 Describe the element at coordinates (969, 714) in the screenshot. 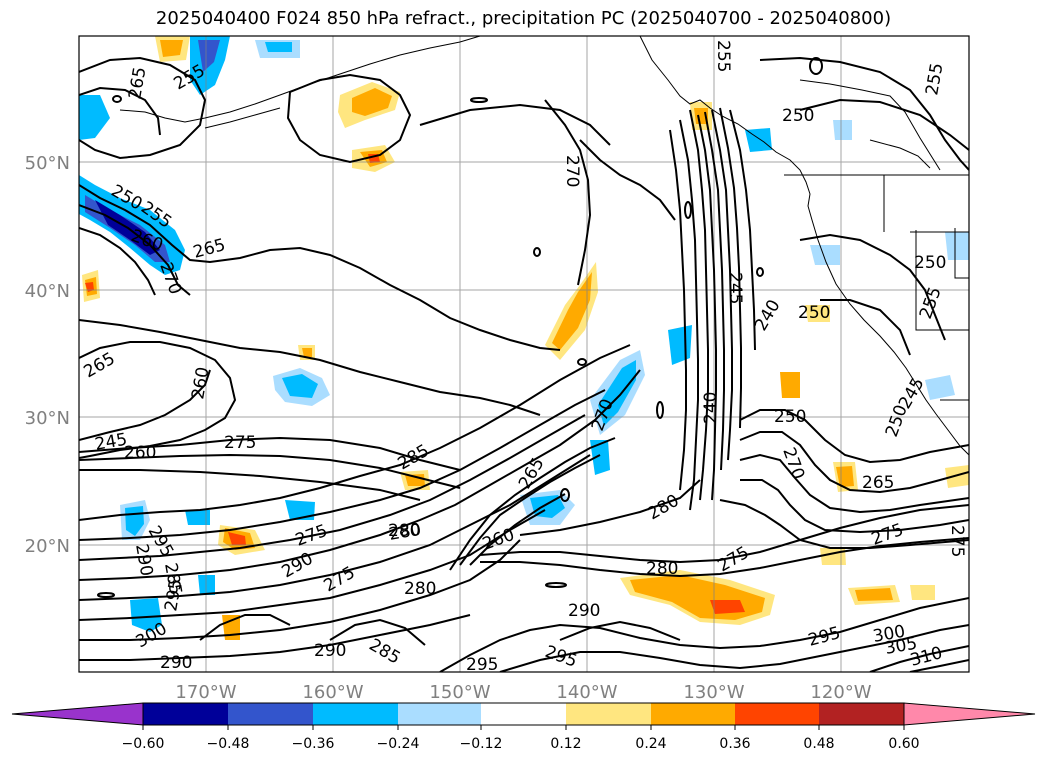

I see `colorbar-extend-max` at that location.